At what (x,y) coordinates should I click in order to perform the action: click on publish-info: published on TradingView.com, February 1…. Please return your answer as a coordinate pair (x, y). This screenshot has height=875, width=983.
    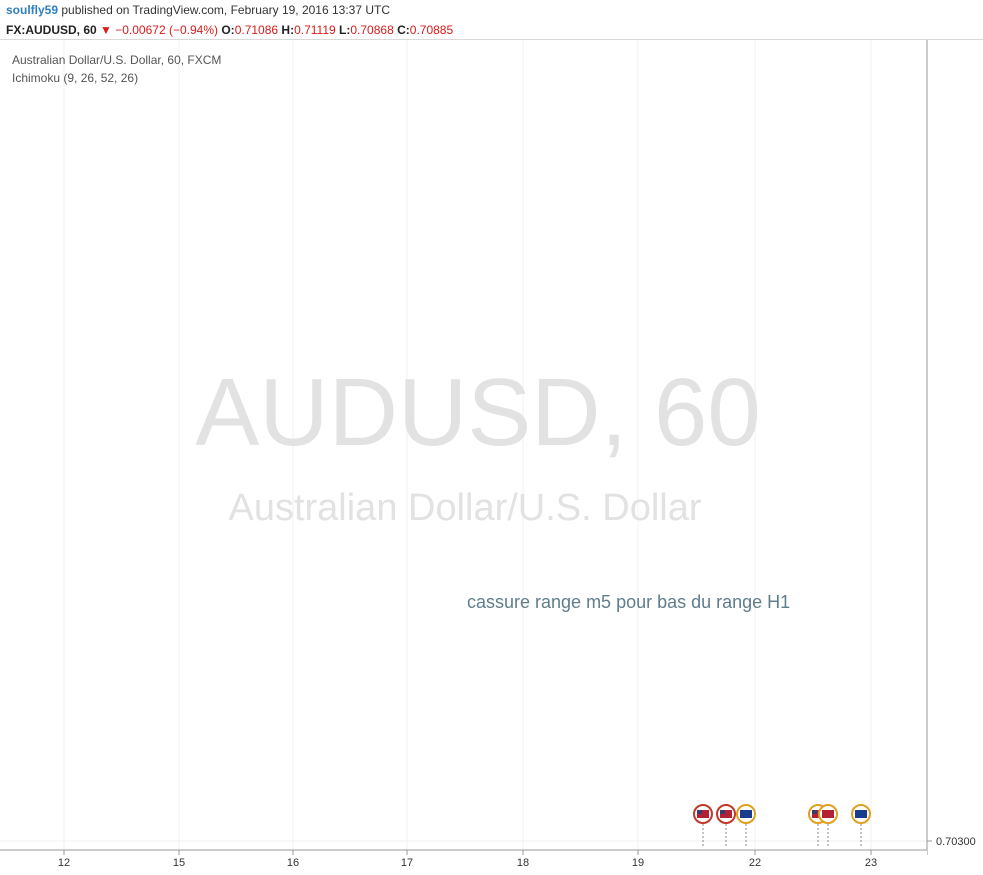
    Looking at the image, I should click on (226, 10).